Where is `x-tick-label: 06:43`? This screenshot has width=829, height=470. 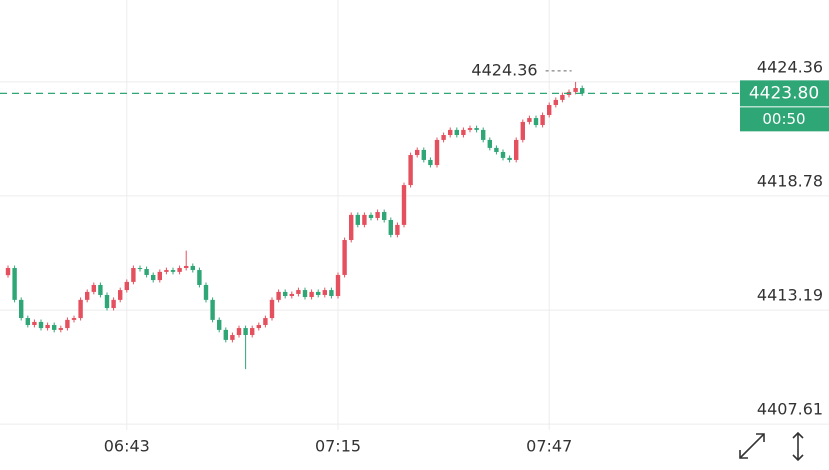
x-tick-label: 06:43 is located at coordinates (127, 446).